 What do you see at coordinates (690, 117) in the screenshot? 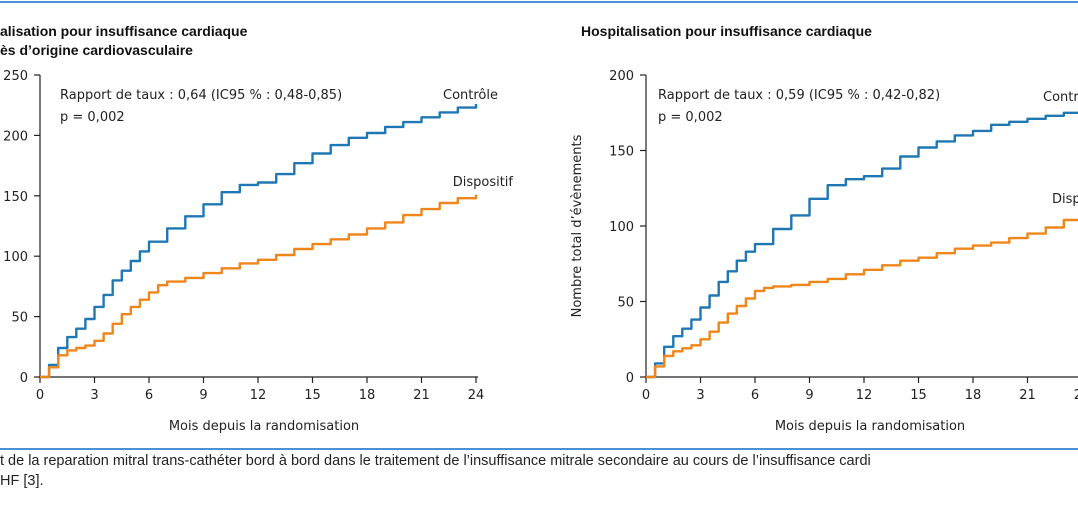
I see `chart2-annotation-line-2: p = 0,002` at bounding box center [690, 117].